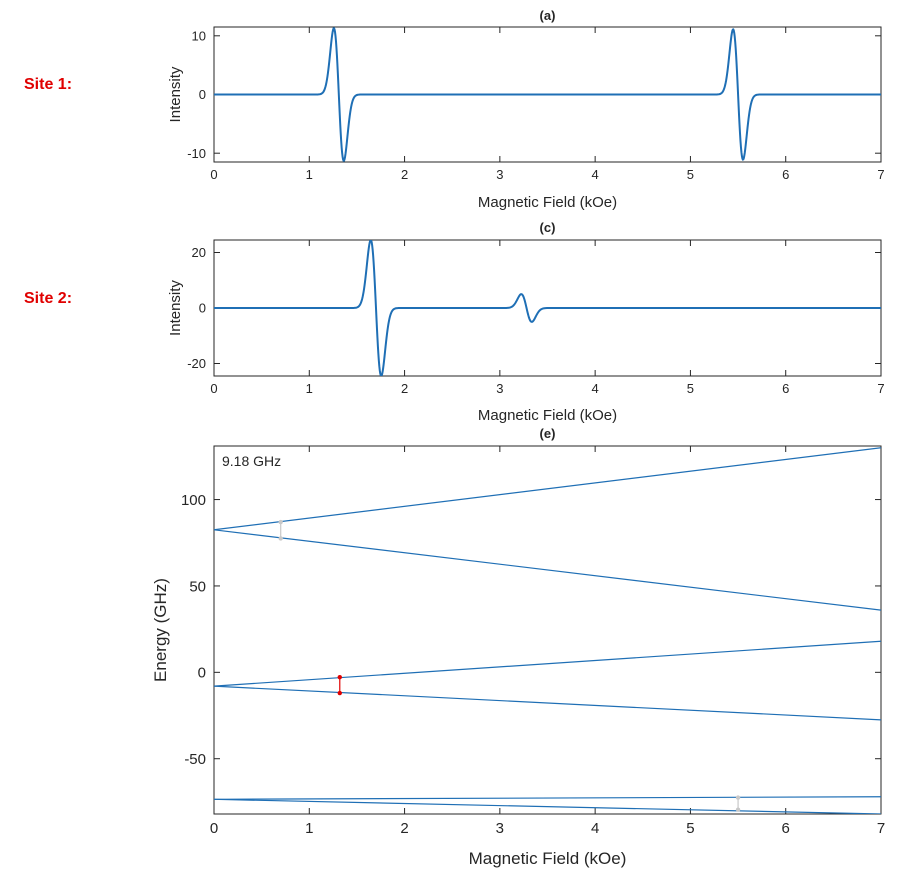  What do you see at coordinates (160, 630) in the screenshot?
I see `y-axis-label: Energy (GHz)` at bounding box center [160, 630].